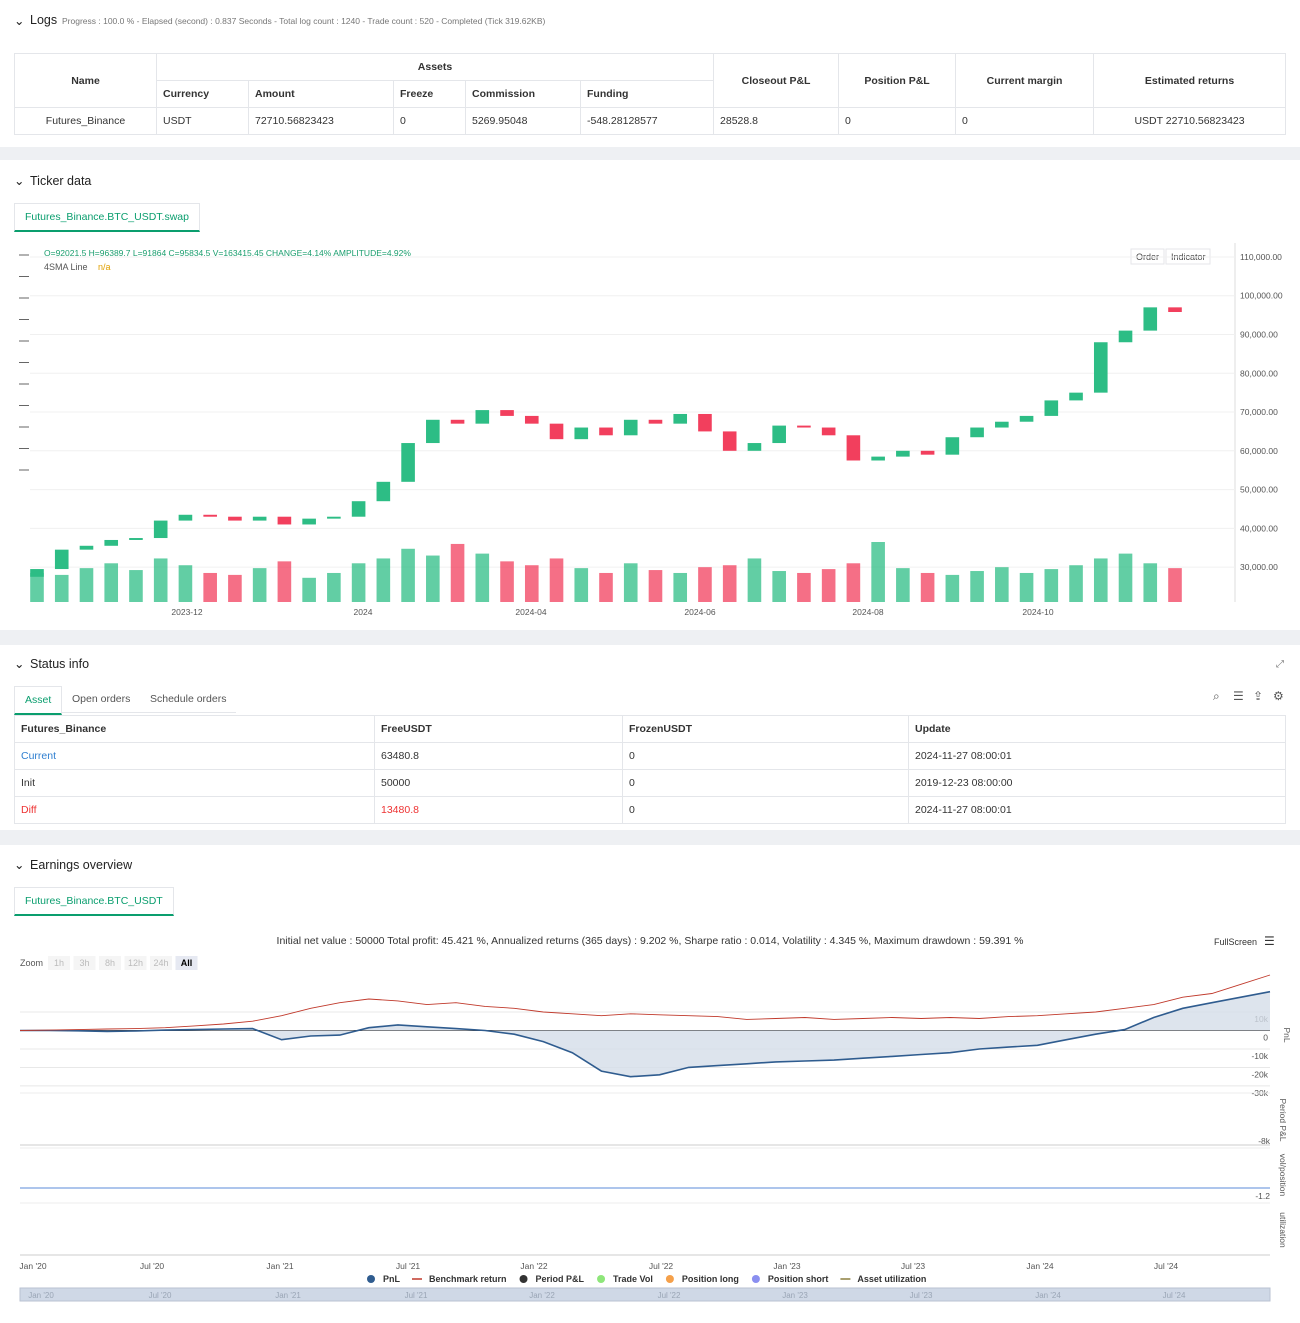 This screenshot has width=1300, height=1323. Describe the element at coordinates (897, 80) in the screenshot. I see `column-header: Position P&L` at that location.